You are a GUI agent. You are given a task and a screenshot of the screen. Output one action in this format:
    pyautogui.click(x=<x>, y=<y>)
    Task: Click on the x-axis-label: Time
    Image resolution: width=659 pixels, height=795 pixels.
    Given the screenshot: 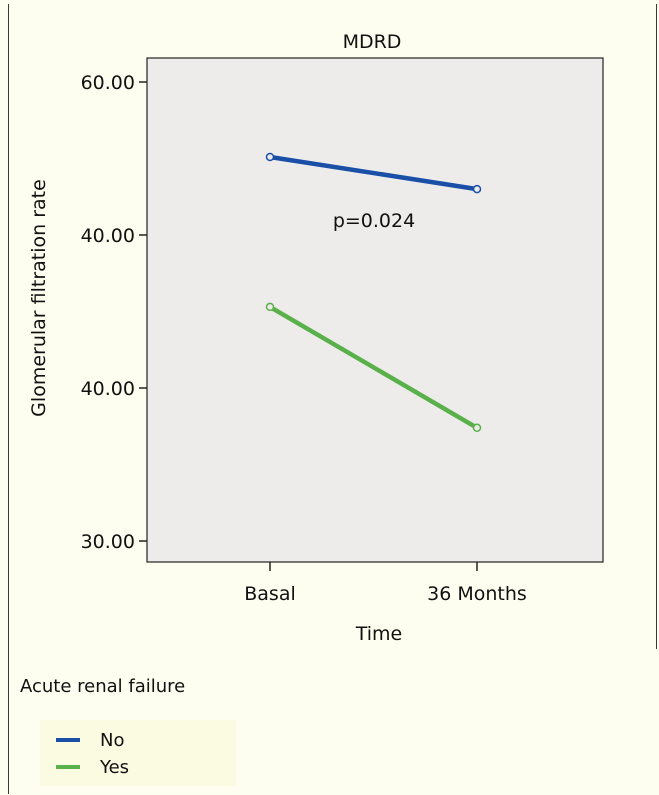 What is the action you would take?
    pyautogui.click(x=379, y=634)
    